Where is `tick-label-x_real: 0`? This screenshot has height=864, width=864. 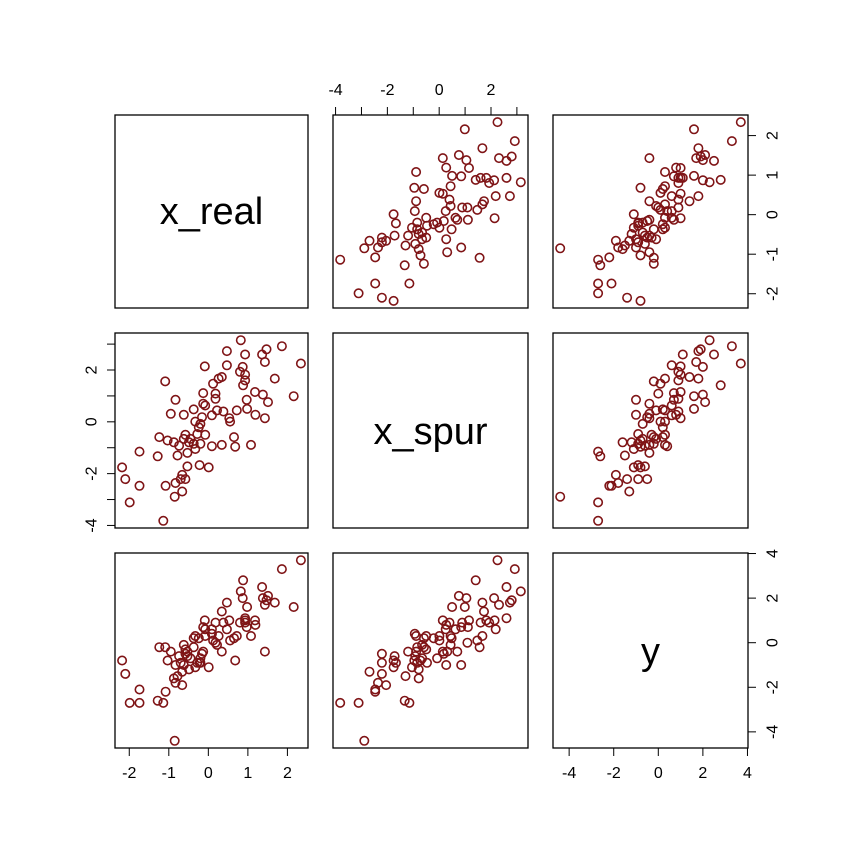 tick-label-x_real: 0 is located at coordinates (208, 773).